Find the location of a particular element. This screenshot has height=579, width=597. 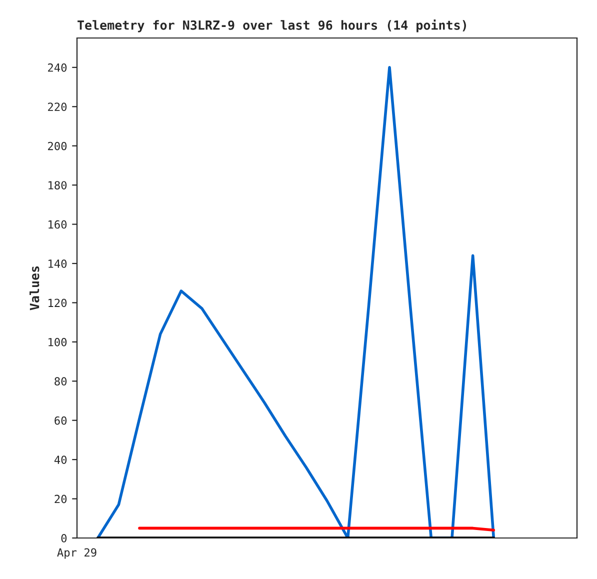

text: Apr 29 is located at coordinates (76, 553).